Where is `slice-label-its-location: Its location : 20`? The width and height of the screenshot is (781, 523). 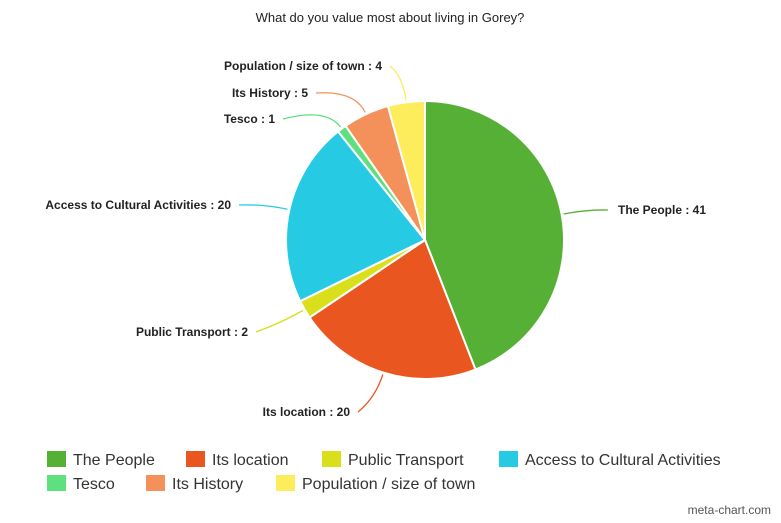 slice-label-its-location: Its location : 20 is located at coordinates (307, 412).